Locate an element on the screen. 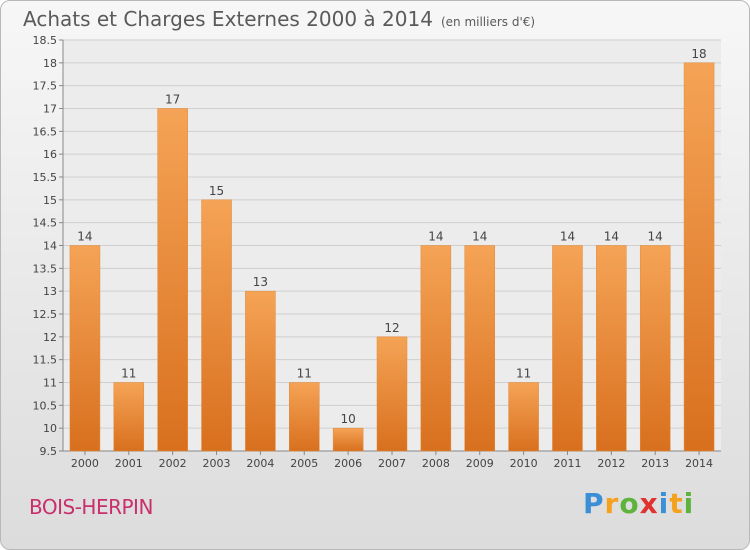 The image size is (750, 550). x-tick-label: 2006 is located at coordinates (348, 463).